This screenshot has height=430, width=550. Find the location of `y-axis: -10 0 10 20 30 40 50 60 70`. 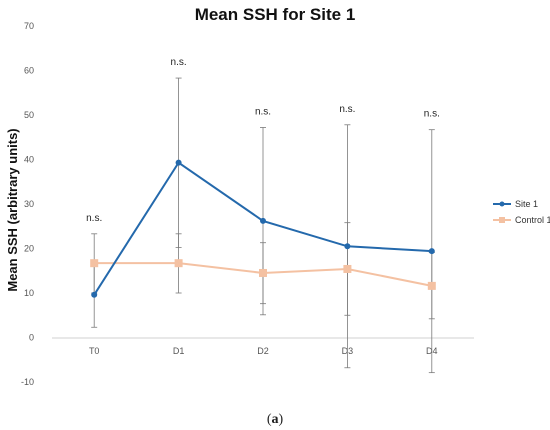

y-axis: -10 0 10 20 30 40 50 60 70 is located at coordinates (27, 204).